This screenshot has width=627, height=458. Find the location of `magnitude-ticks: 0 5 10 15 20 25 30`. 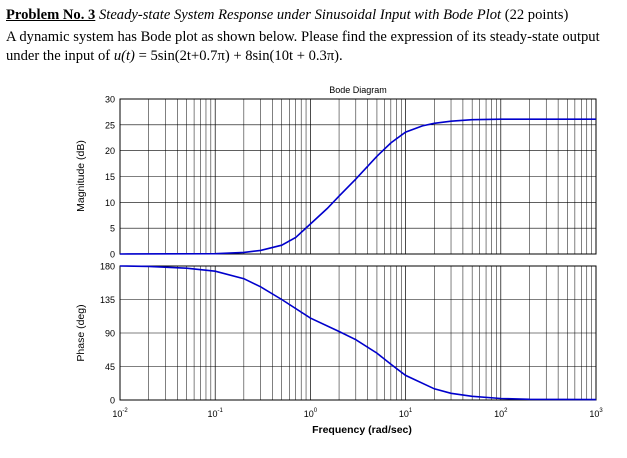

magnitude-ticks: 0 5 10 15 20 25 30 is located at coordinates (110, 177).